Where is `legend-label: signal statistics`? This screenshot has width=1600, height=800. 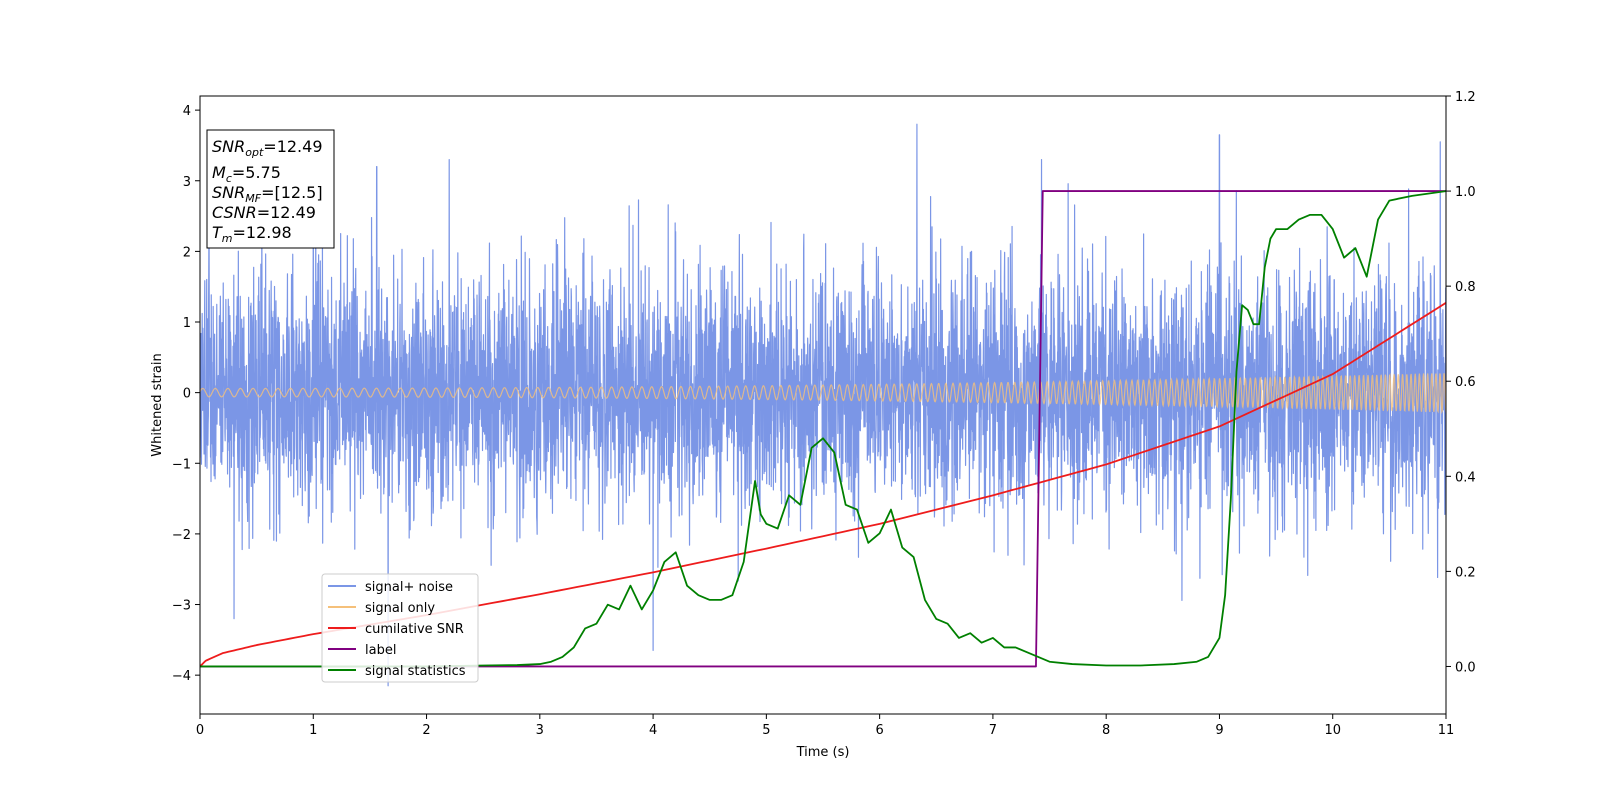
legend-label: signal statistics is located at coordinates (415, 671).